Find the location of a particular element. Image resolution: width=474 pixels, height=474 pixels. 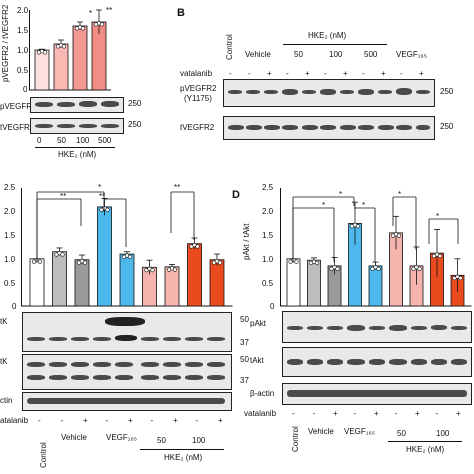

panel-d-yaxis is located at coordinates (280, 247).